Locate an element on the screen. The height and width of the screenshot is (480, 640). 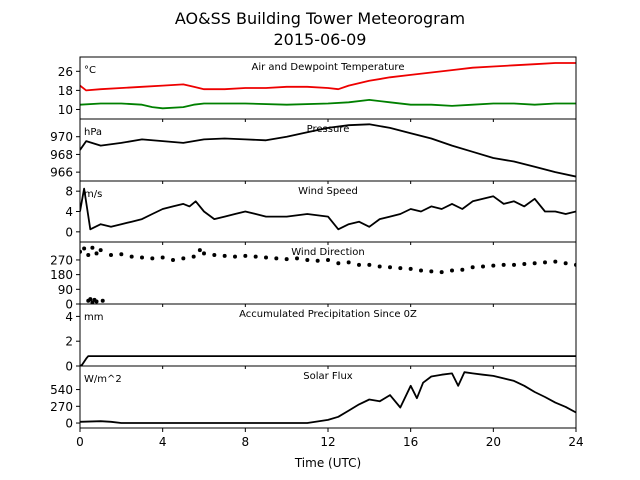
panel-5: 0 2 4 Accumulated Precipitation Since 0Z mm is located at coordinates (321, 338).